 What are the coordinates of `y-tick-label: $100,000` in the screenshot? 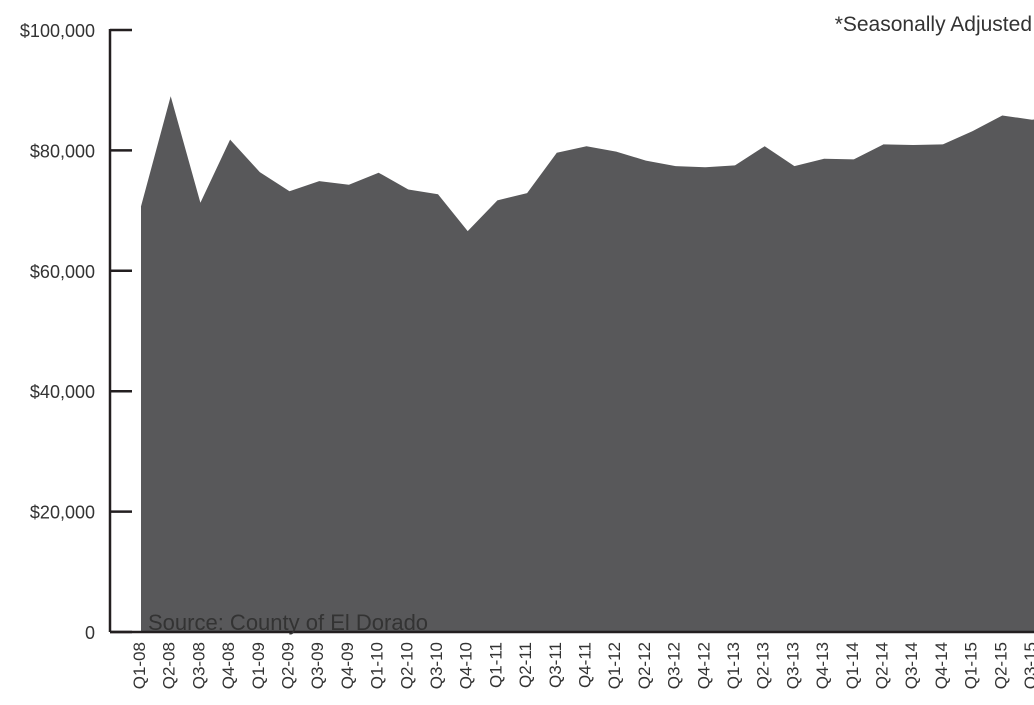 It's located at (57, 31).